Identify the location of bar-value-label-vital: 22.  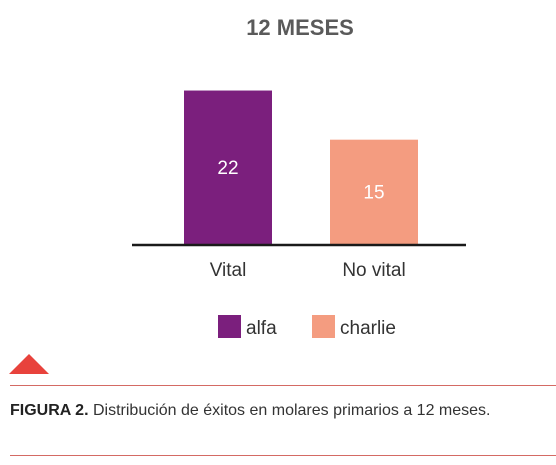
(227, 168).